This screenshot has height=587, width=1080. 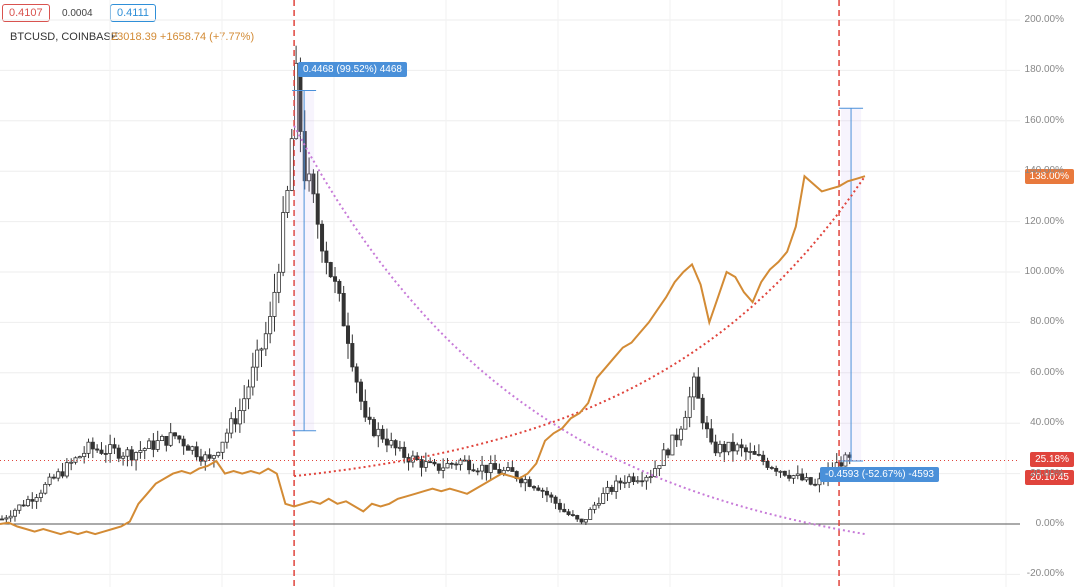 What do you see at coordinates (26, 13) in the screenshot?
I see `bid-price: 0.4107` at bounding box center [26, 13].